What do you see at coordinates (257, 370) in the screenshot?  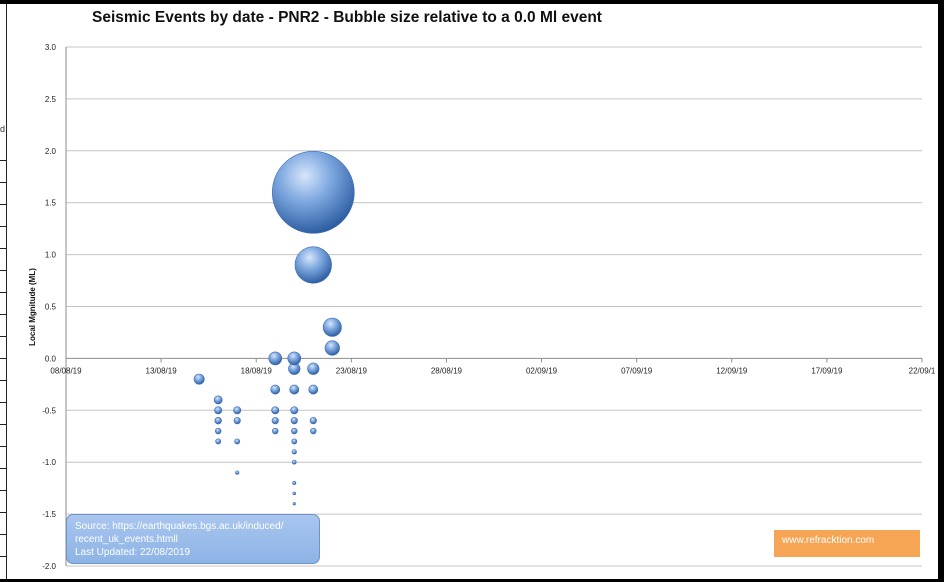 I see `x-tick-label: 18/08/19` at bounding box center [257, 370].